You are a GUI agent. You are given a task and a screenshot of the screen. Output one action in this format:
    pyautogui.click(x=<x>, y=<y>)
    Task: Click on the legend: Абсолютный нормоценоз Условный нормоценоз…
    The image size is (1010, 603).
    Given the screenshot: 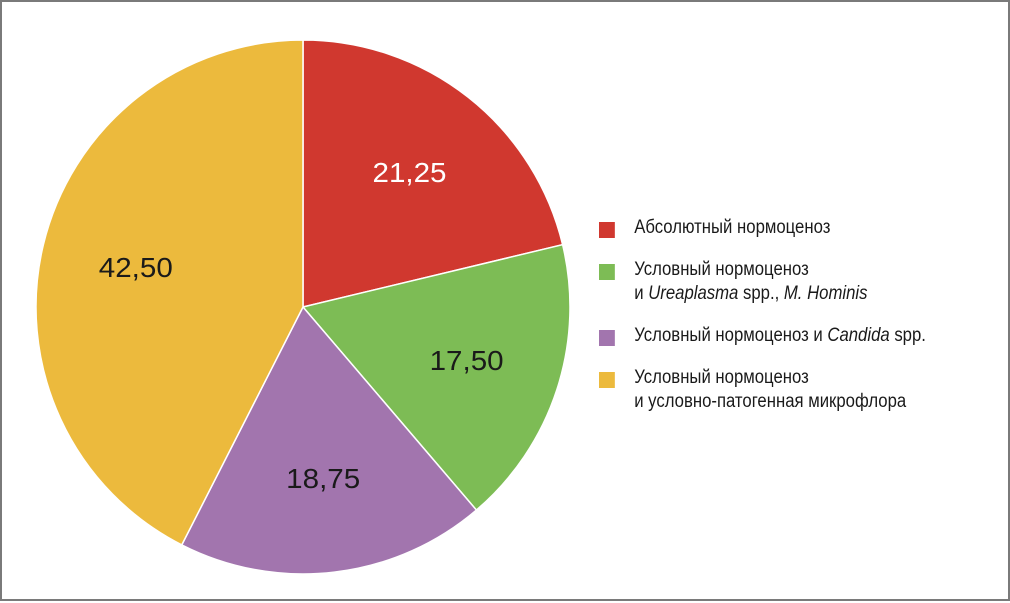 What is the action you would take?
    pyautogui.click(x=762, y=315)
    